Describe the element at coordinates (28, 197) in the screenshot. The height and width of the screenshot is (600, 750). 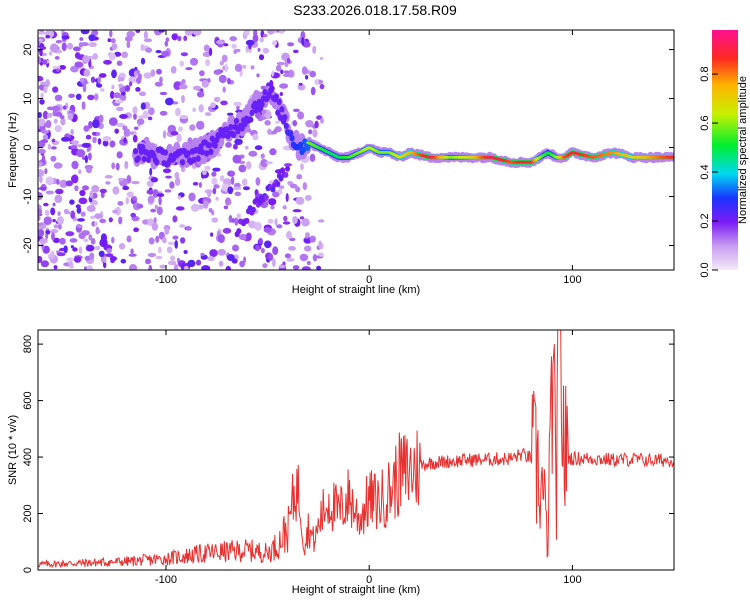
I see `spectrogram-y-tick-label: -10` at that location.